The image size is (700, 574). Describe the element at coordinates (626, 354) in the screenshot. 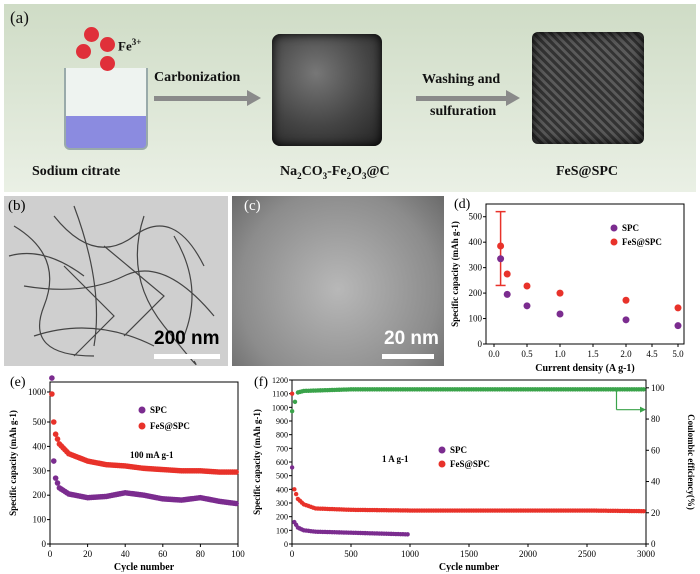

I see `x-tick-label: 2.0` at that location.